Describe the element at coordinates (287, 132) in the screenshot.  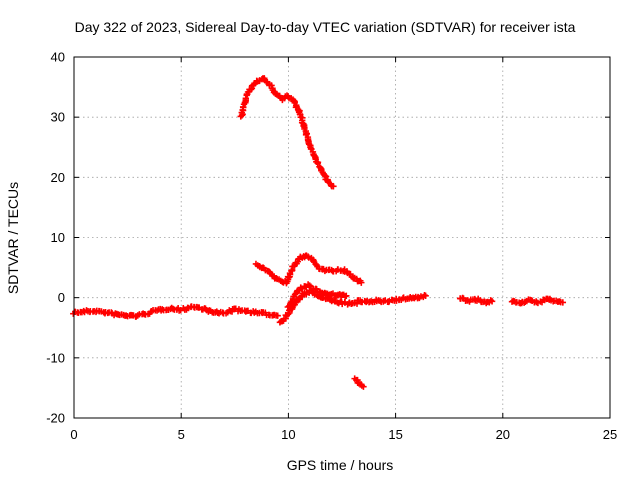
I see `series-large-arc` at that location.